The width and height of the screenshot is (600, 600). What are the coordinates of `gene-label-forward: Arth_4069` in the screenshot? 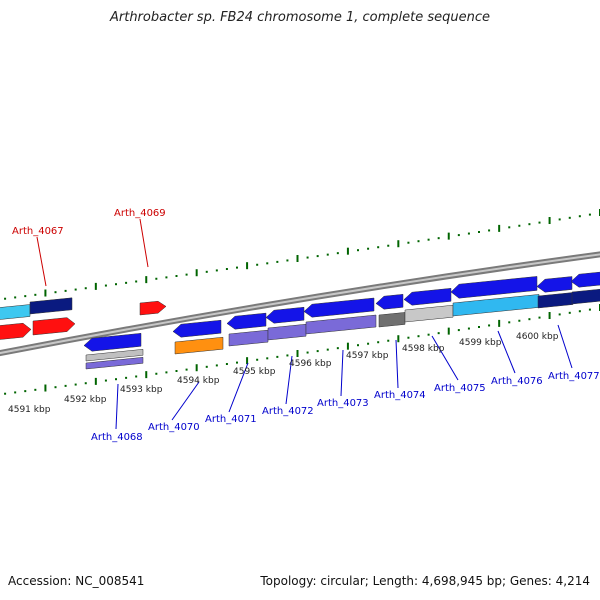 It's located at (140, 213).